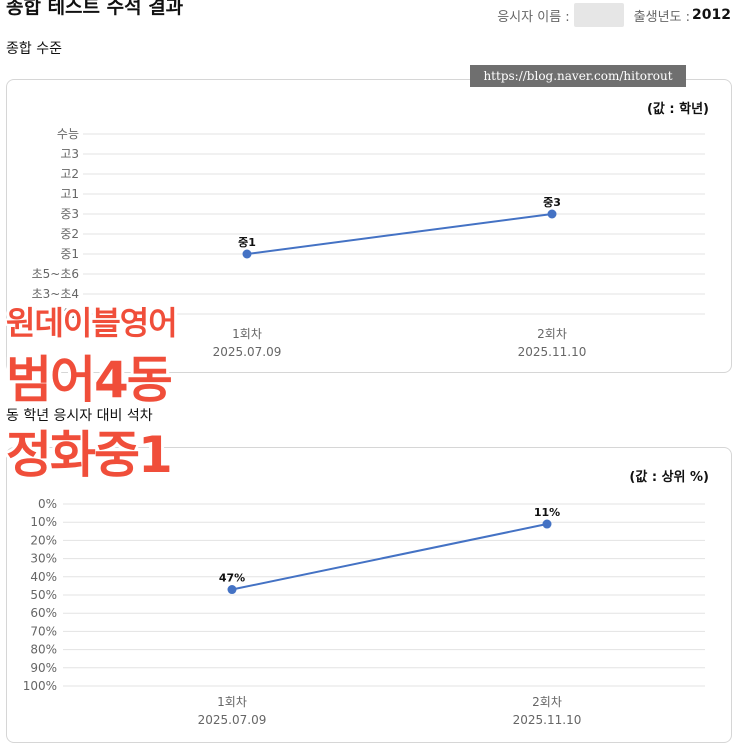 The width and height of the screenshot is (743, 751). What do you see at coordinates (247, 242) in the screenshot?
I see `data-label: 중1` at bounding box center [247, 242].